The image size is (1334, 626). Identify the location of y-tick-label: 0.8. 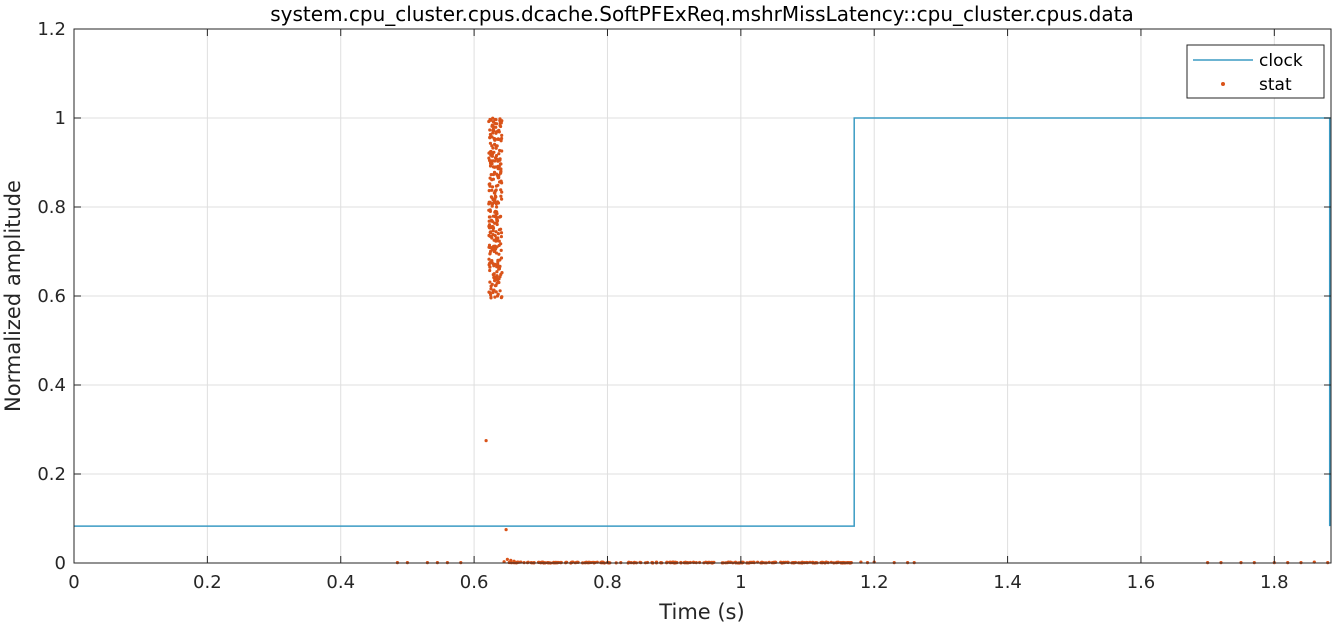
(51, 207).